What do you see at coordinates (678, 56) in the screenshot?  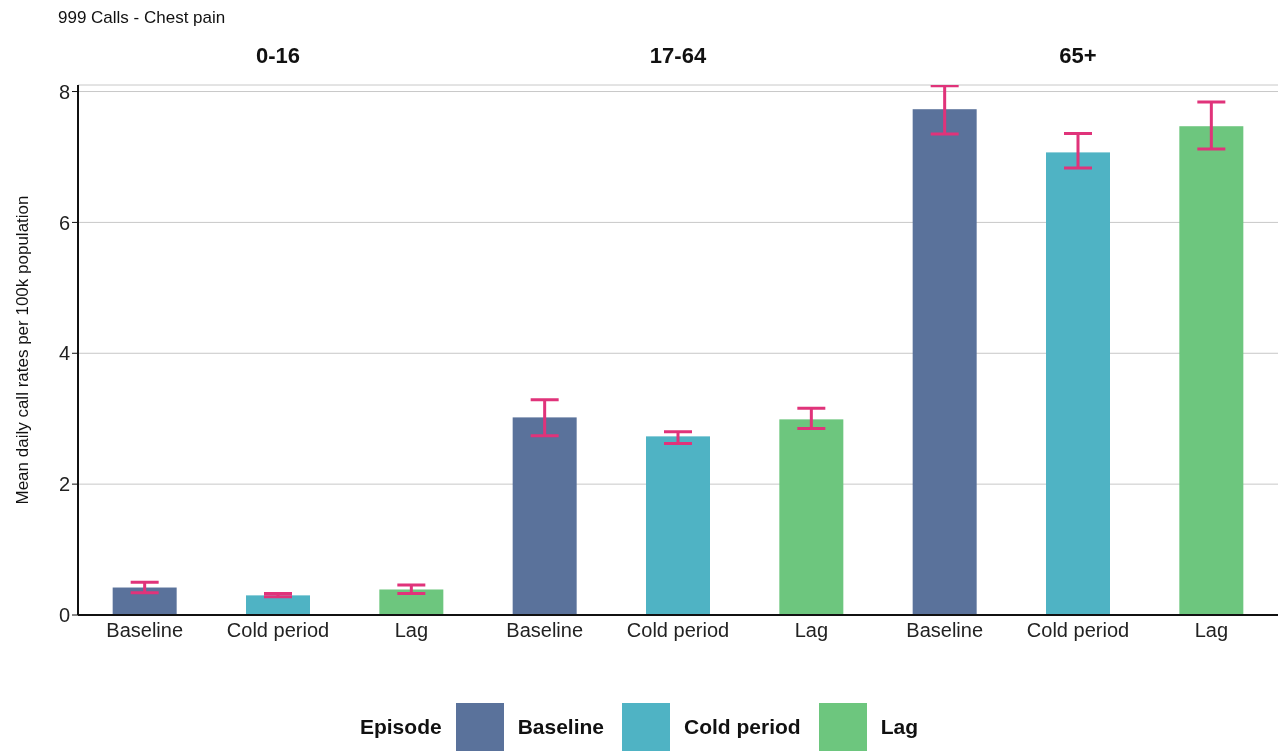 I see `chart-title: 17-64` at bounding box center [678, 56].